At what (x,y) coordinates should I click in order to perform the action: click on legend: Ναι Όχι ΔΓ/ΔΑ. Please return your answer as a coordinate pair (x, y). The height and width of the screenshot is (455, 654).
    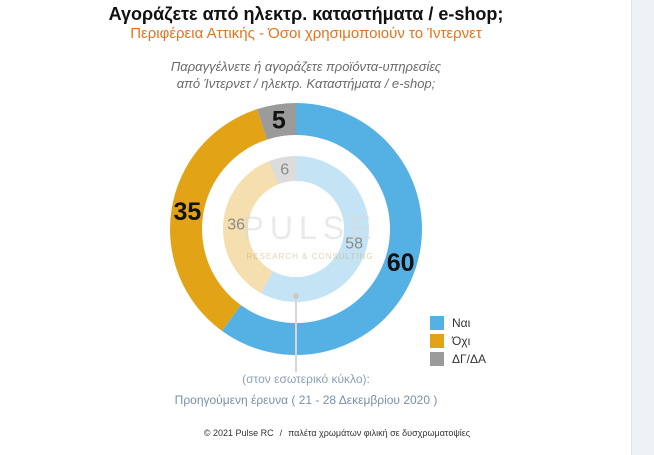
    Looking at the image, I should click on (458, 341).